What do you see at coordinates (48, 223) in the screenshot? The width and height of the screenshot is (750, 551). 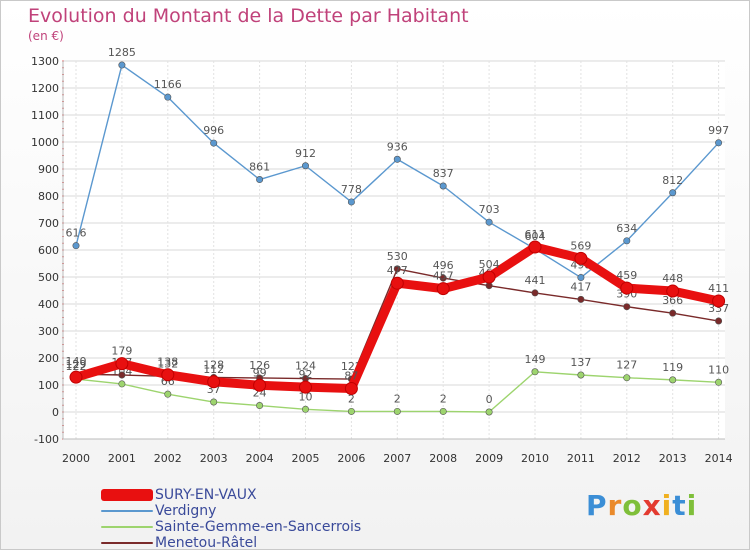 I see `y-tick-label: 700` at bounding box center [48, 223].